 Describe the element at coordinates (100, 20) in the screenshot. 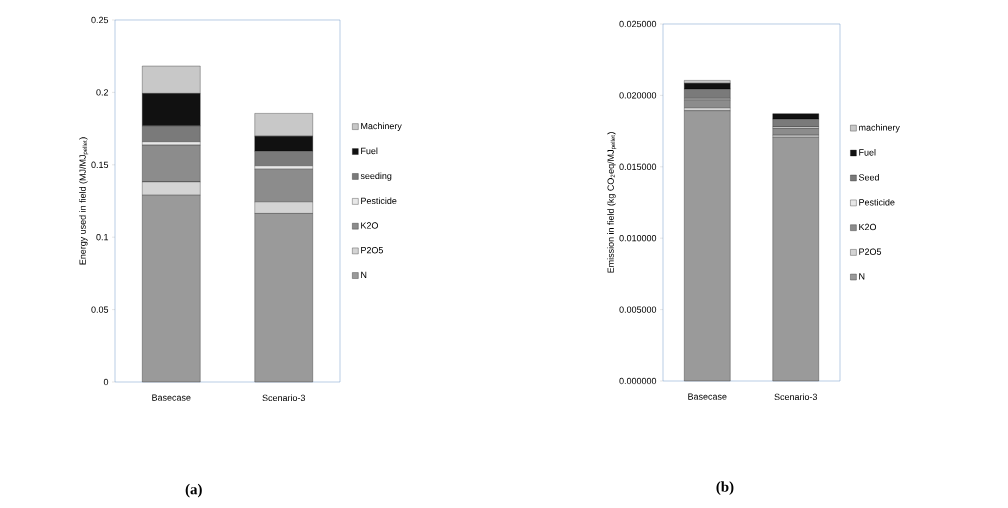

I see `y-tick-label: 0.25` at that location.